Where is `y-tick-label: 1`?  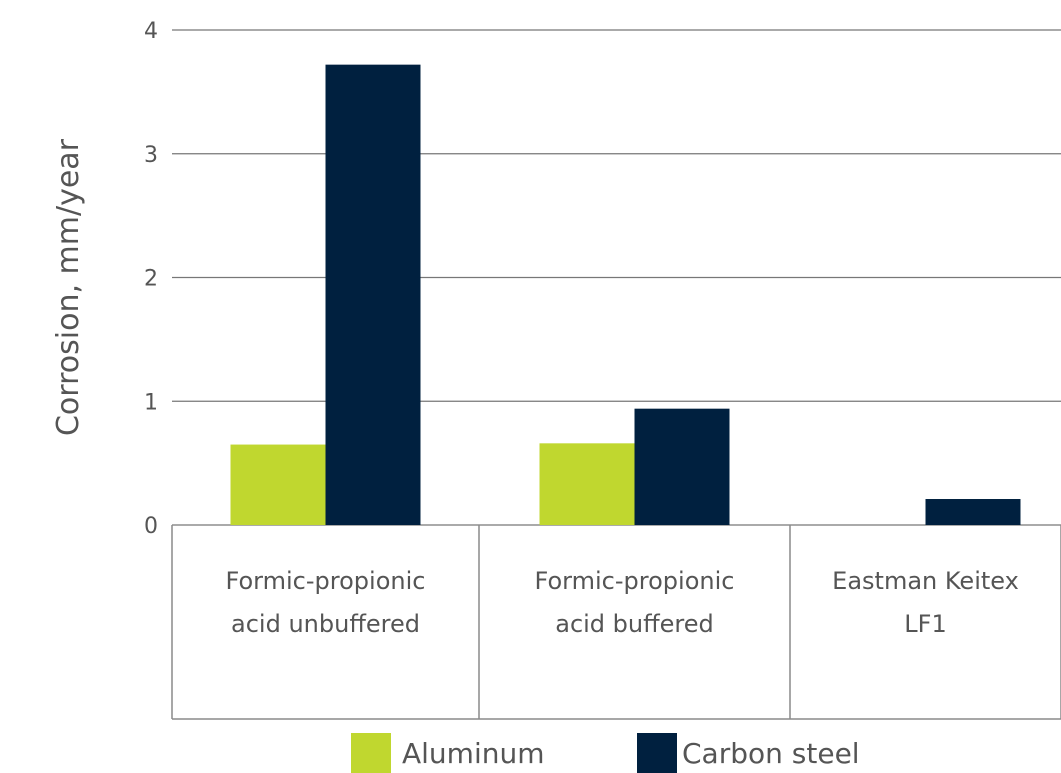 y-tick-label: 1 is located at coordinates (151, 402).